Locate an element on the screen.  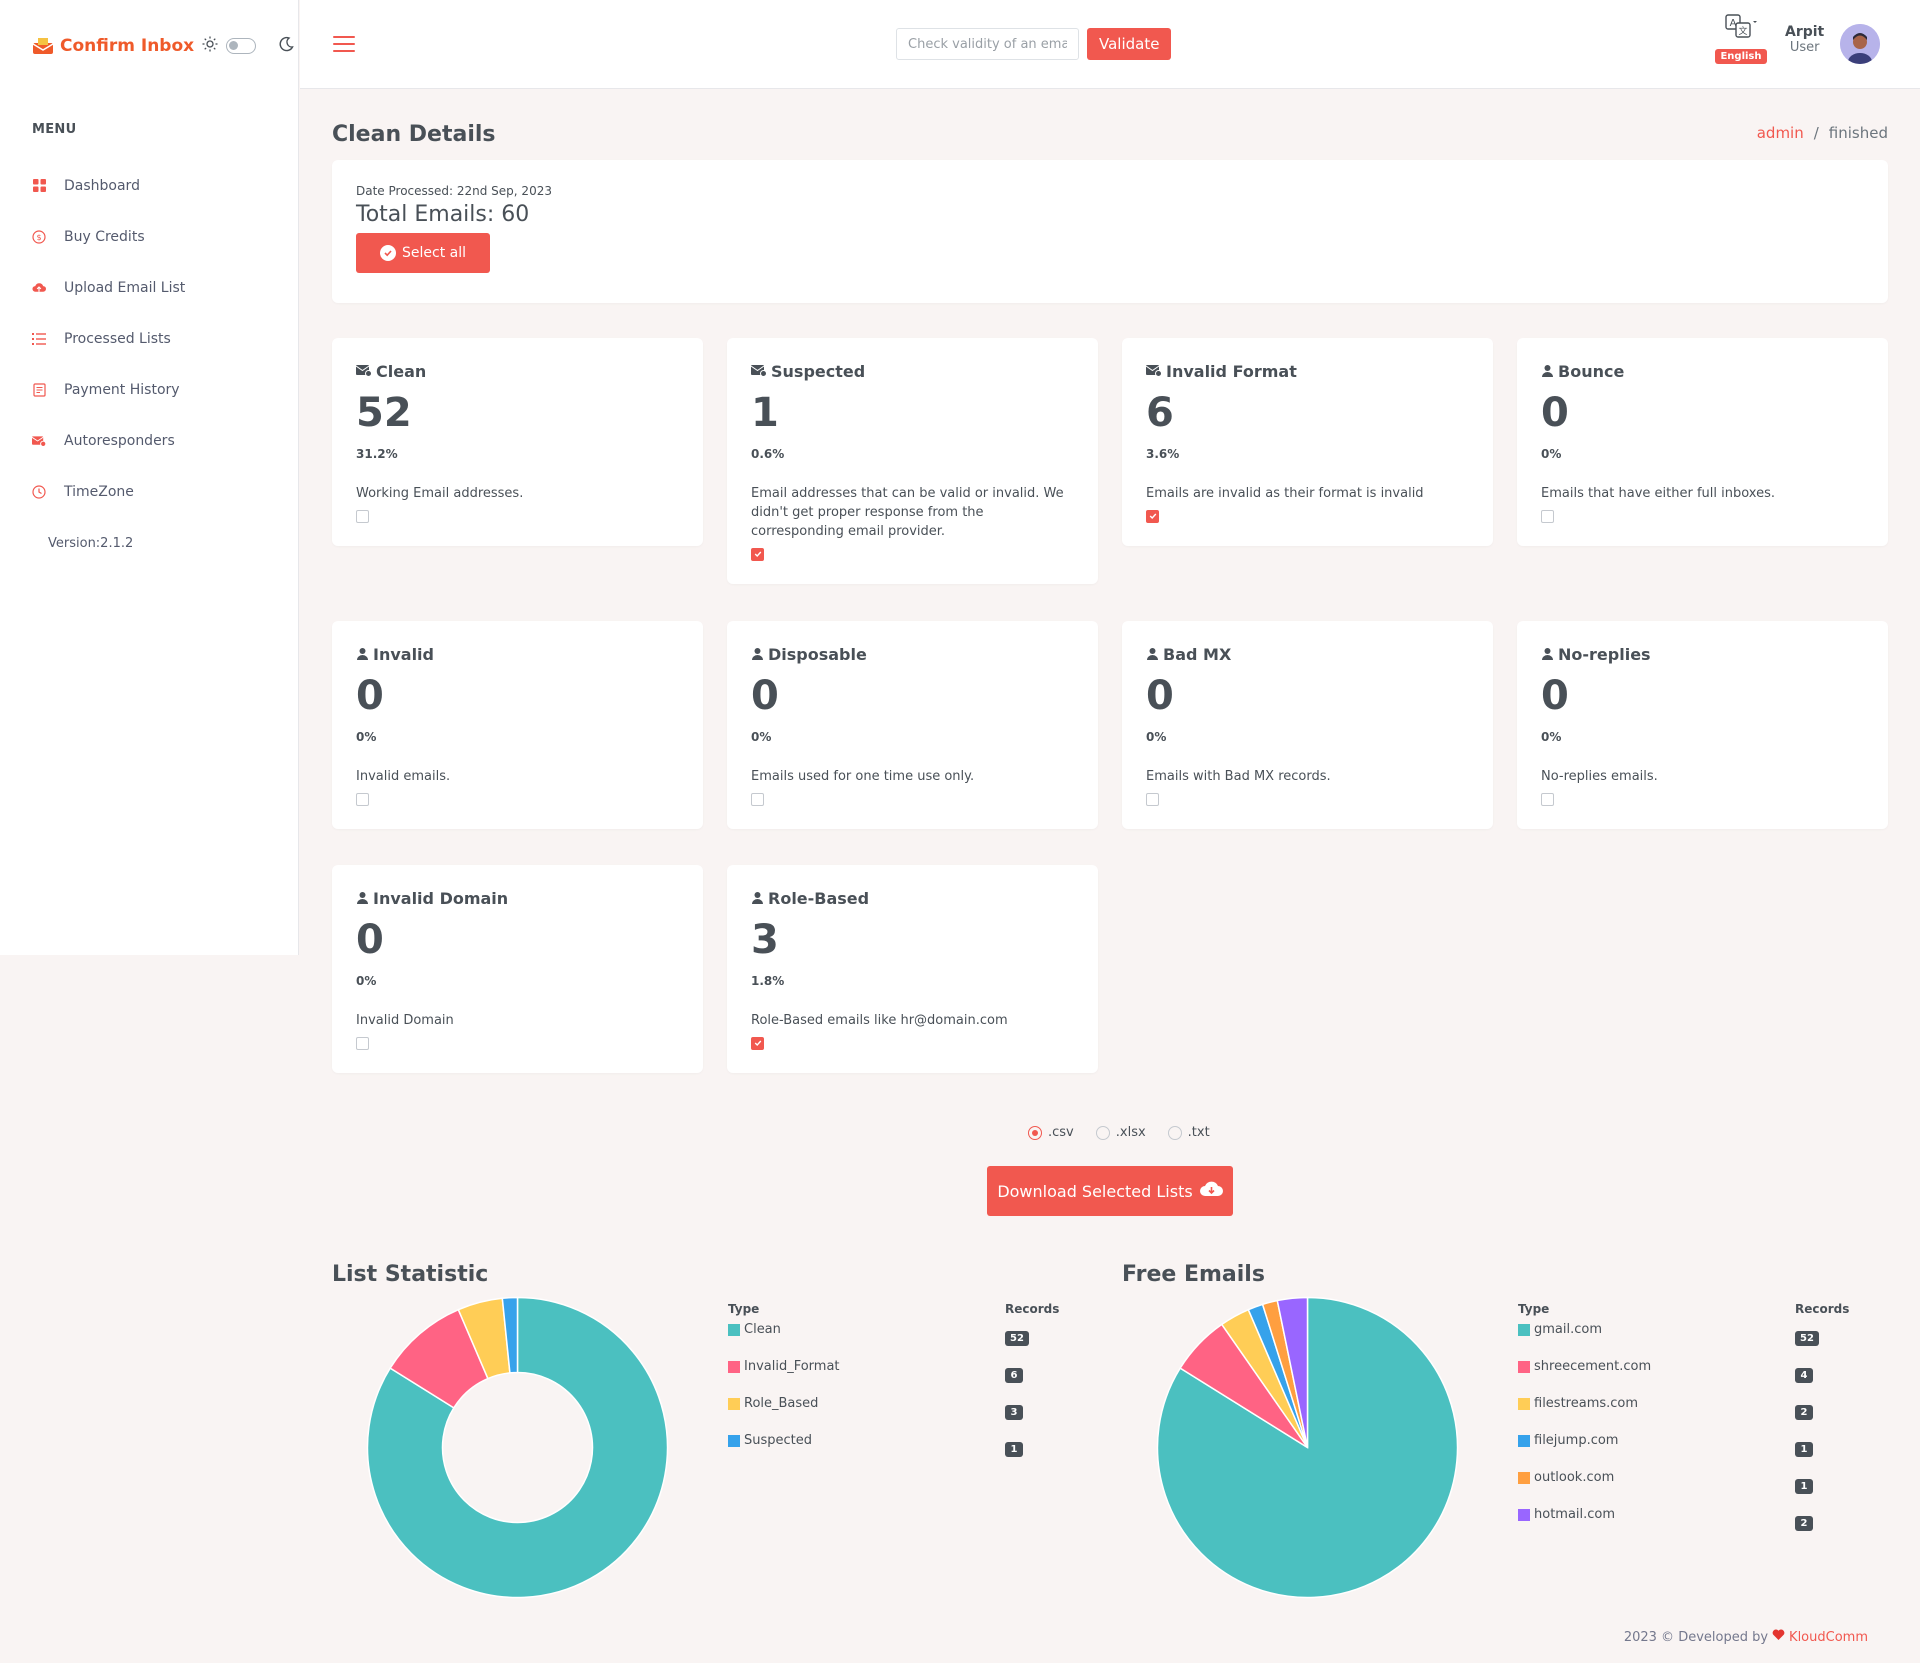
stat-card: Invalid 0 0% Invalid emails. is located at coordinates (517, 725).